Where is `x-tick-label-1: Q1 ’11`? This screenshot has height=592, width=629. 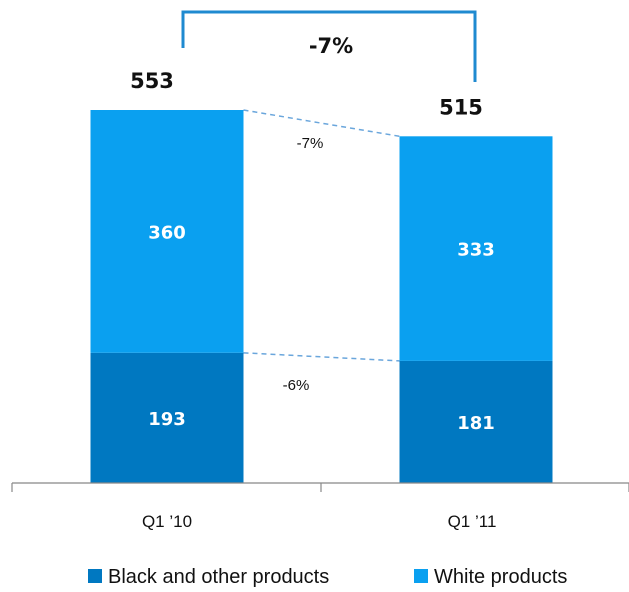
x-tick-label-1: Q1 ’11 is located at coordinates (472, 521).